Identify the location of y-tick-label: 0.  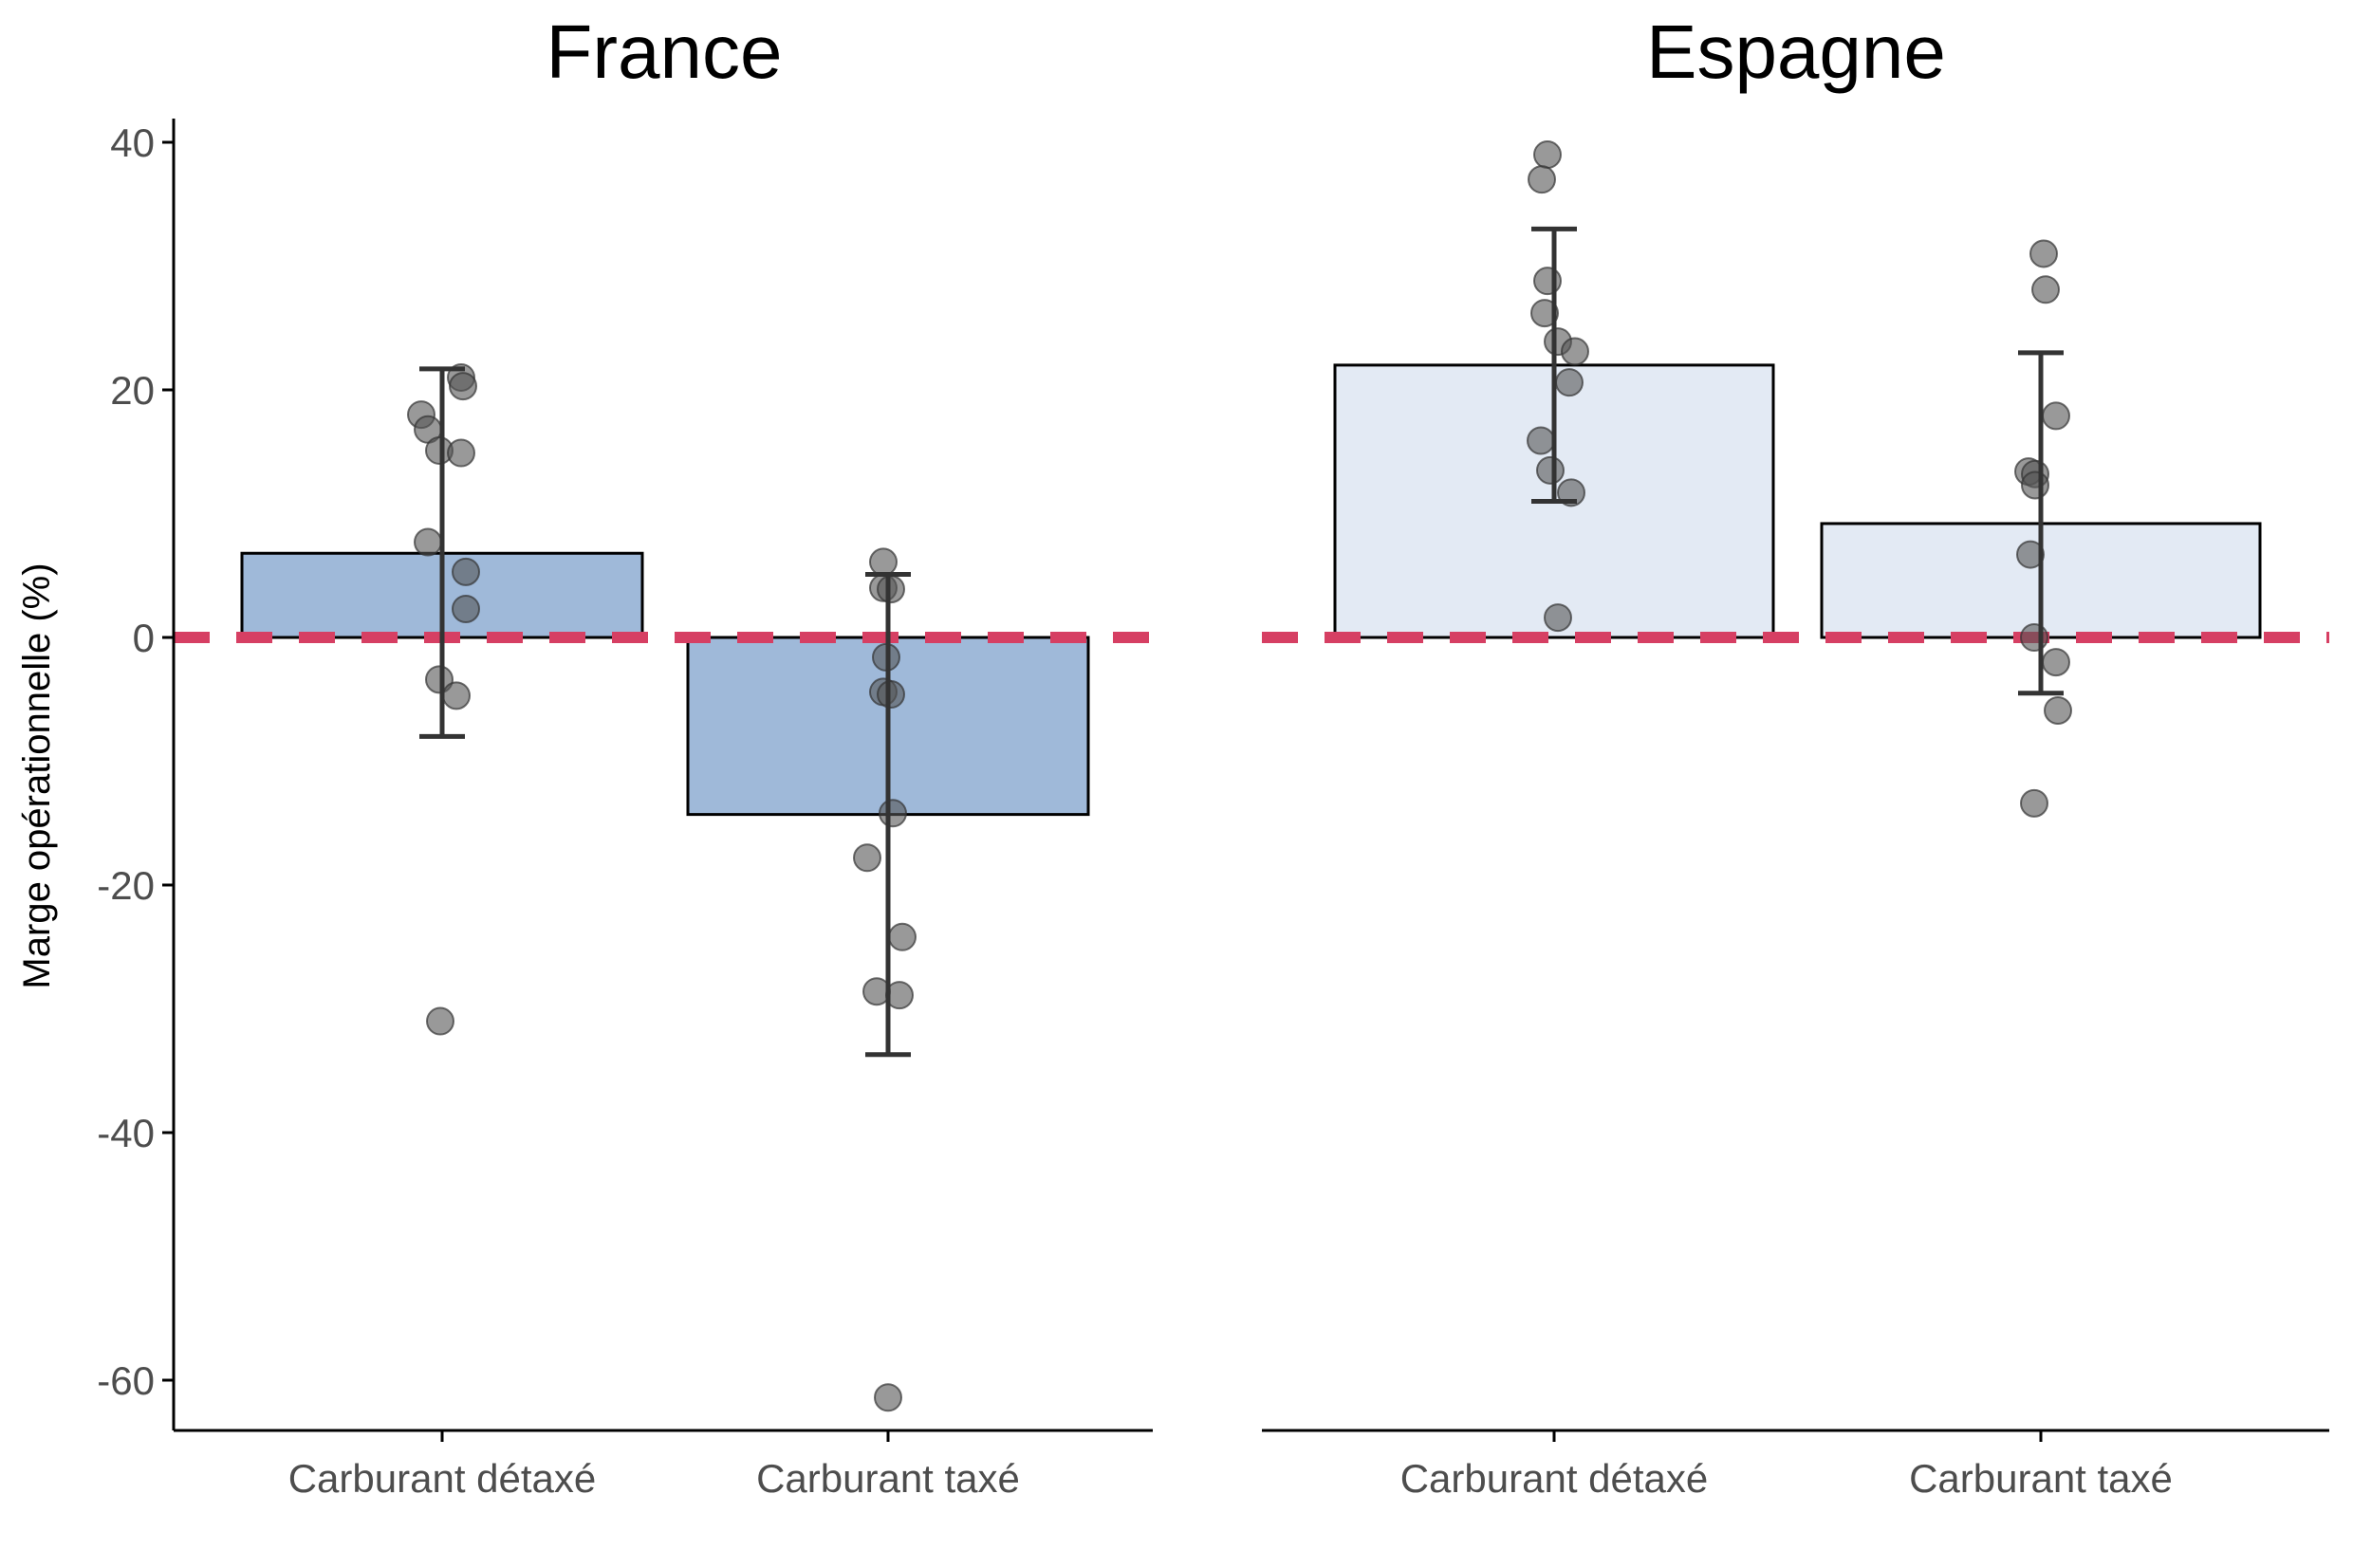
(144, 638).